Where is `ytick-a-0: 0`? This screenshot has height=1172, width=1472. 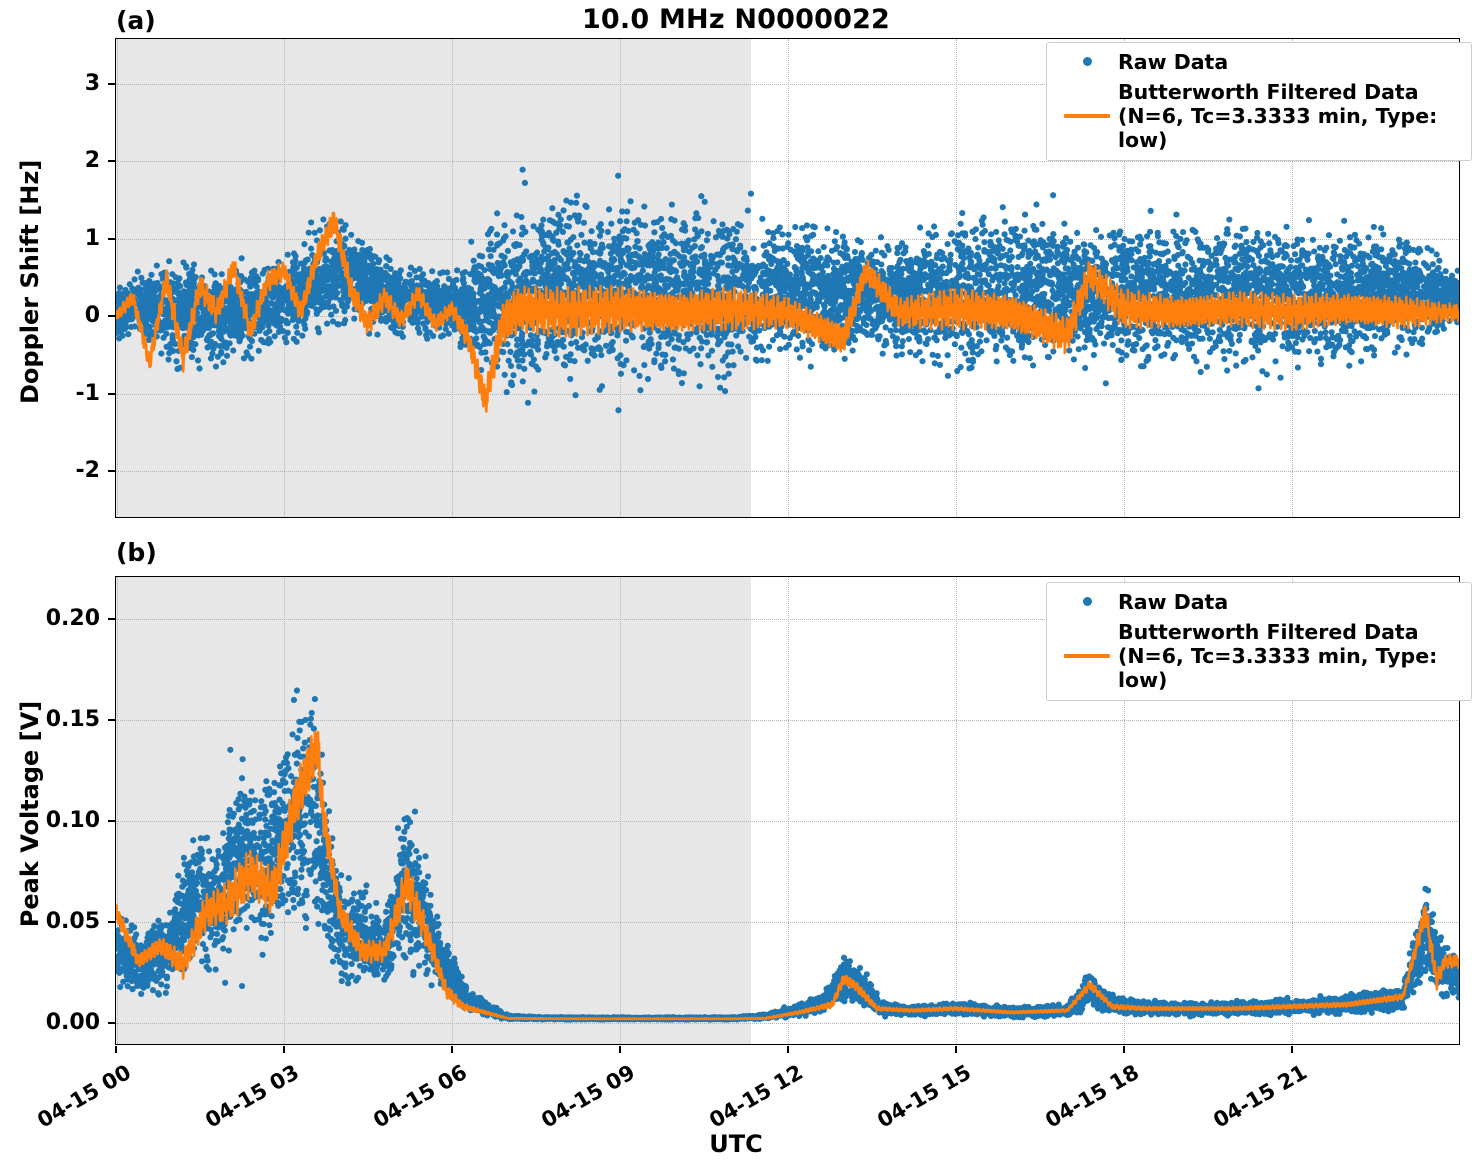
ytick-a-0: 0 is located at coordinates (92, 315).